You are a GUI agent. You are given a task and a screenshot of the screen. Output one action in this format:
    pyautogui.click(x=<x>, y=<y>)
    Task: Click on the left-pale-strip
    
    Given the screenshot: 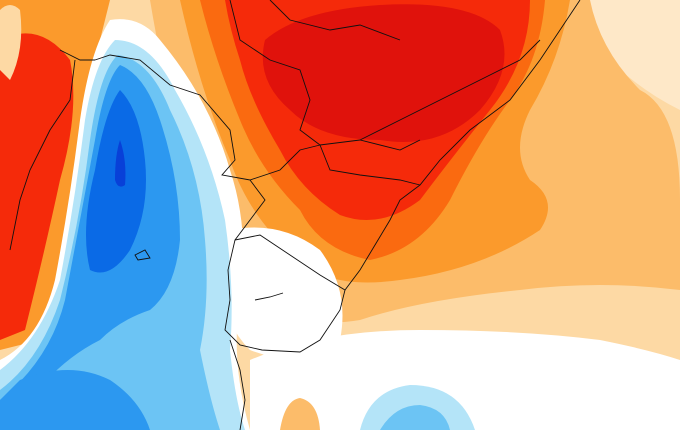 What is the action you would take?
    pyautogui.click(x=11, y=42)
    